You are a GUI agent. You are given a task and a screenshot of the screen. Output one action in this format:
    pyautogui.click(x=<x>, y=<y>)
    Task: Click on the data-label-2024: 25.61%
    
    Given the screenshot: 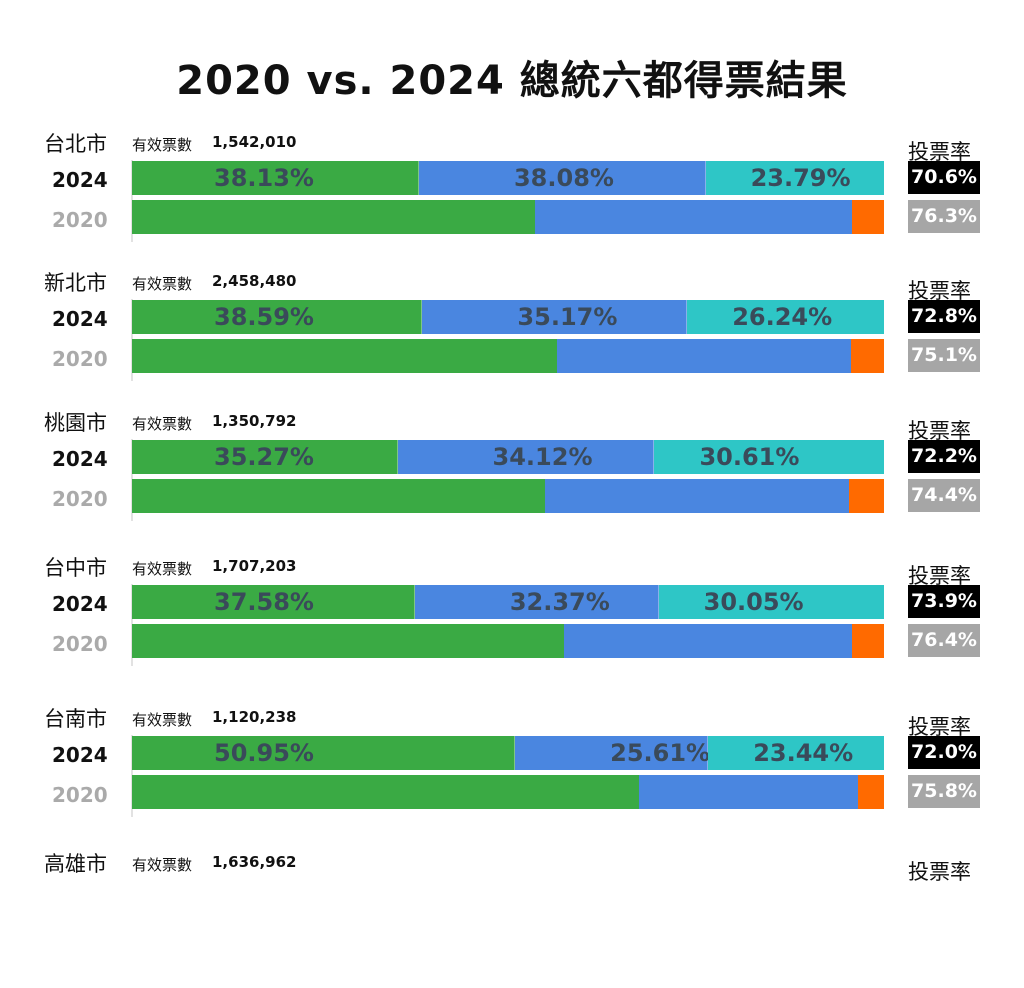 What is the action you would take?
    pyautogui.click(x=660, y=753)
    